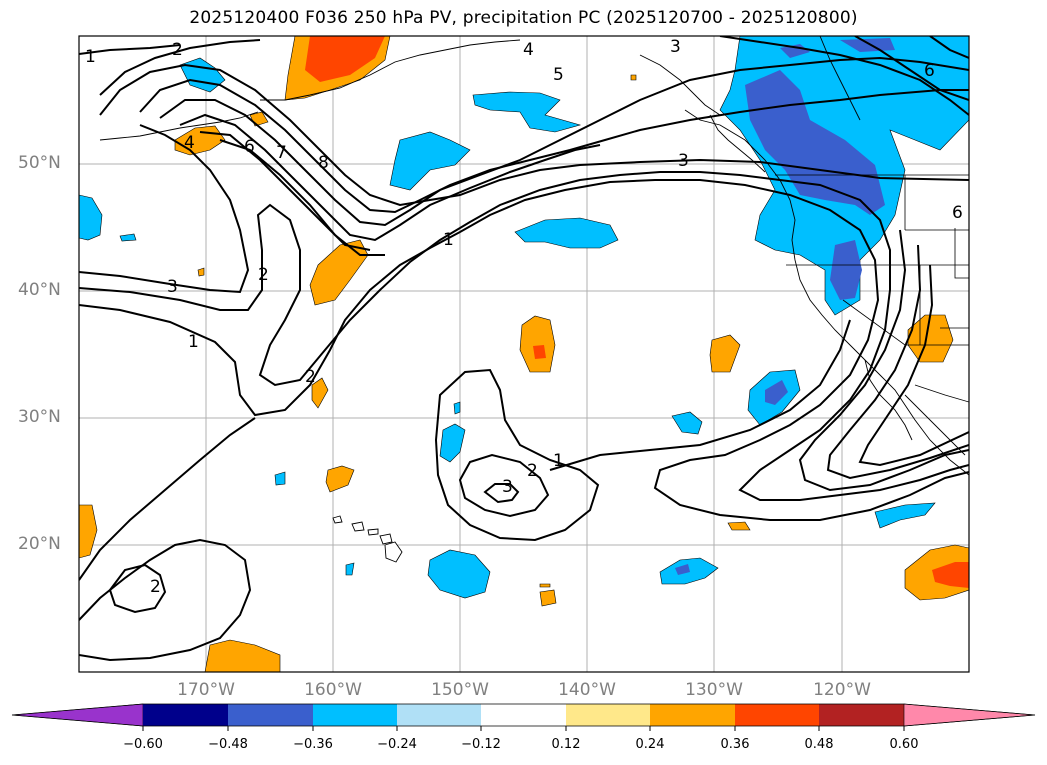 The width and height of the screenshot is (1047, 765). I want to click on precip-positive-small-south, so click(548, 598).